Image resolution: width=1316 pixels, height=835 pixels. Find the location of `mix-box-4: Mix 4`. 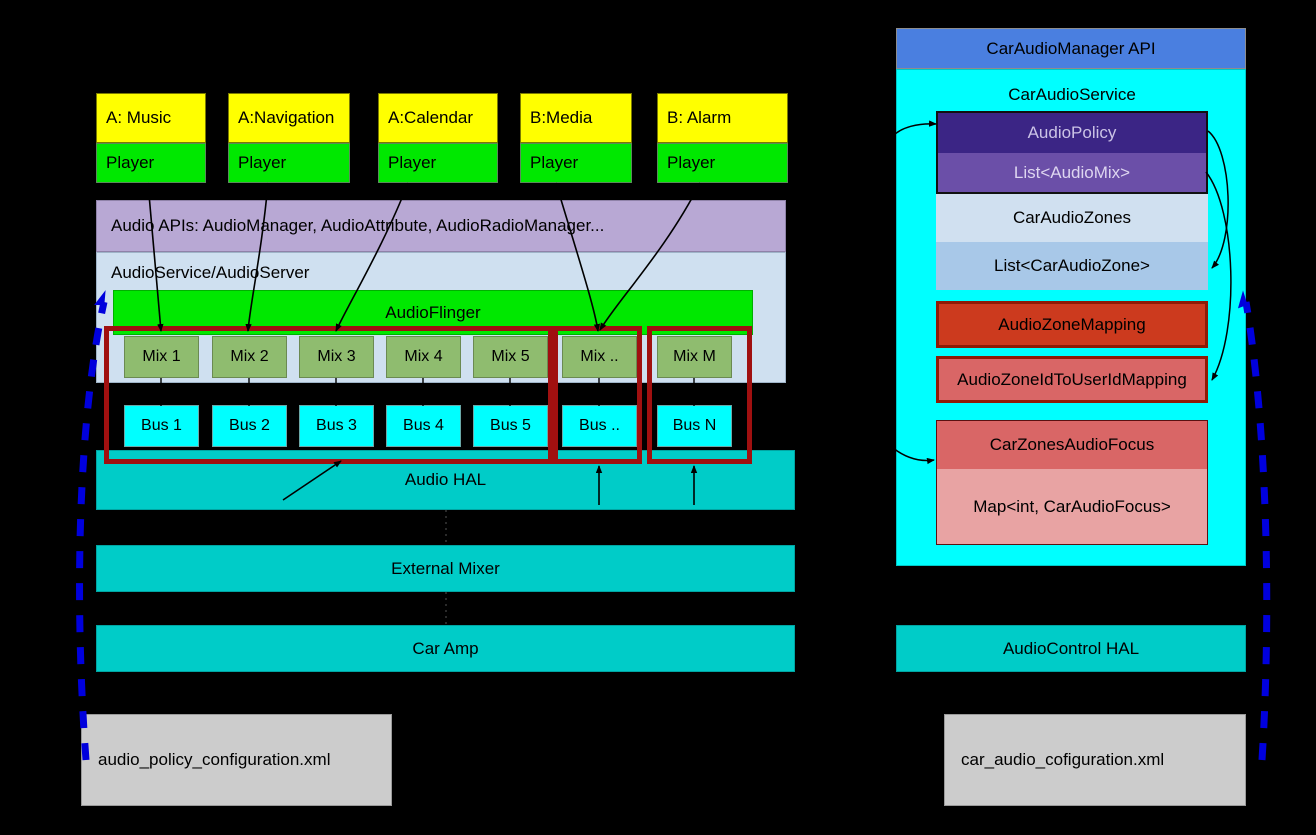

mix-box-4: Mix 4 is located at coordinates (423, 357).